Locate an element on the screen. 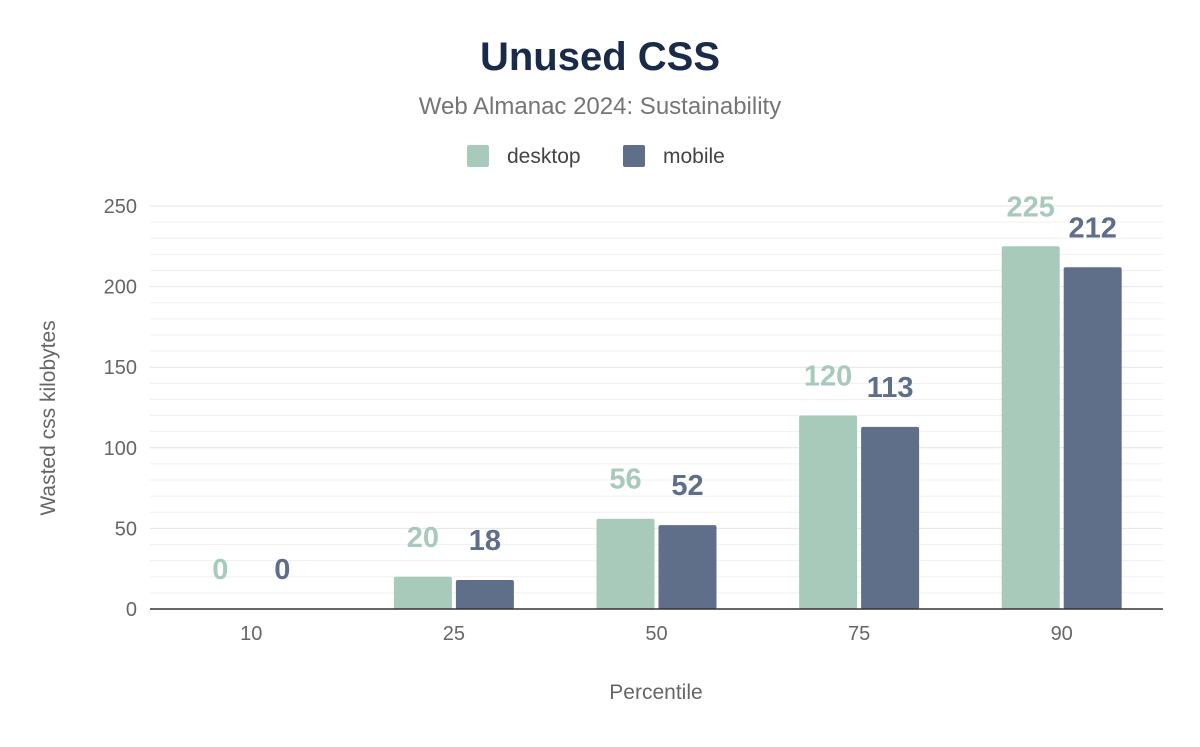 This screenshot has width=1200, height=747. data-label-desktop-10: 0 is located at coordinates (220, 570).